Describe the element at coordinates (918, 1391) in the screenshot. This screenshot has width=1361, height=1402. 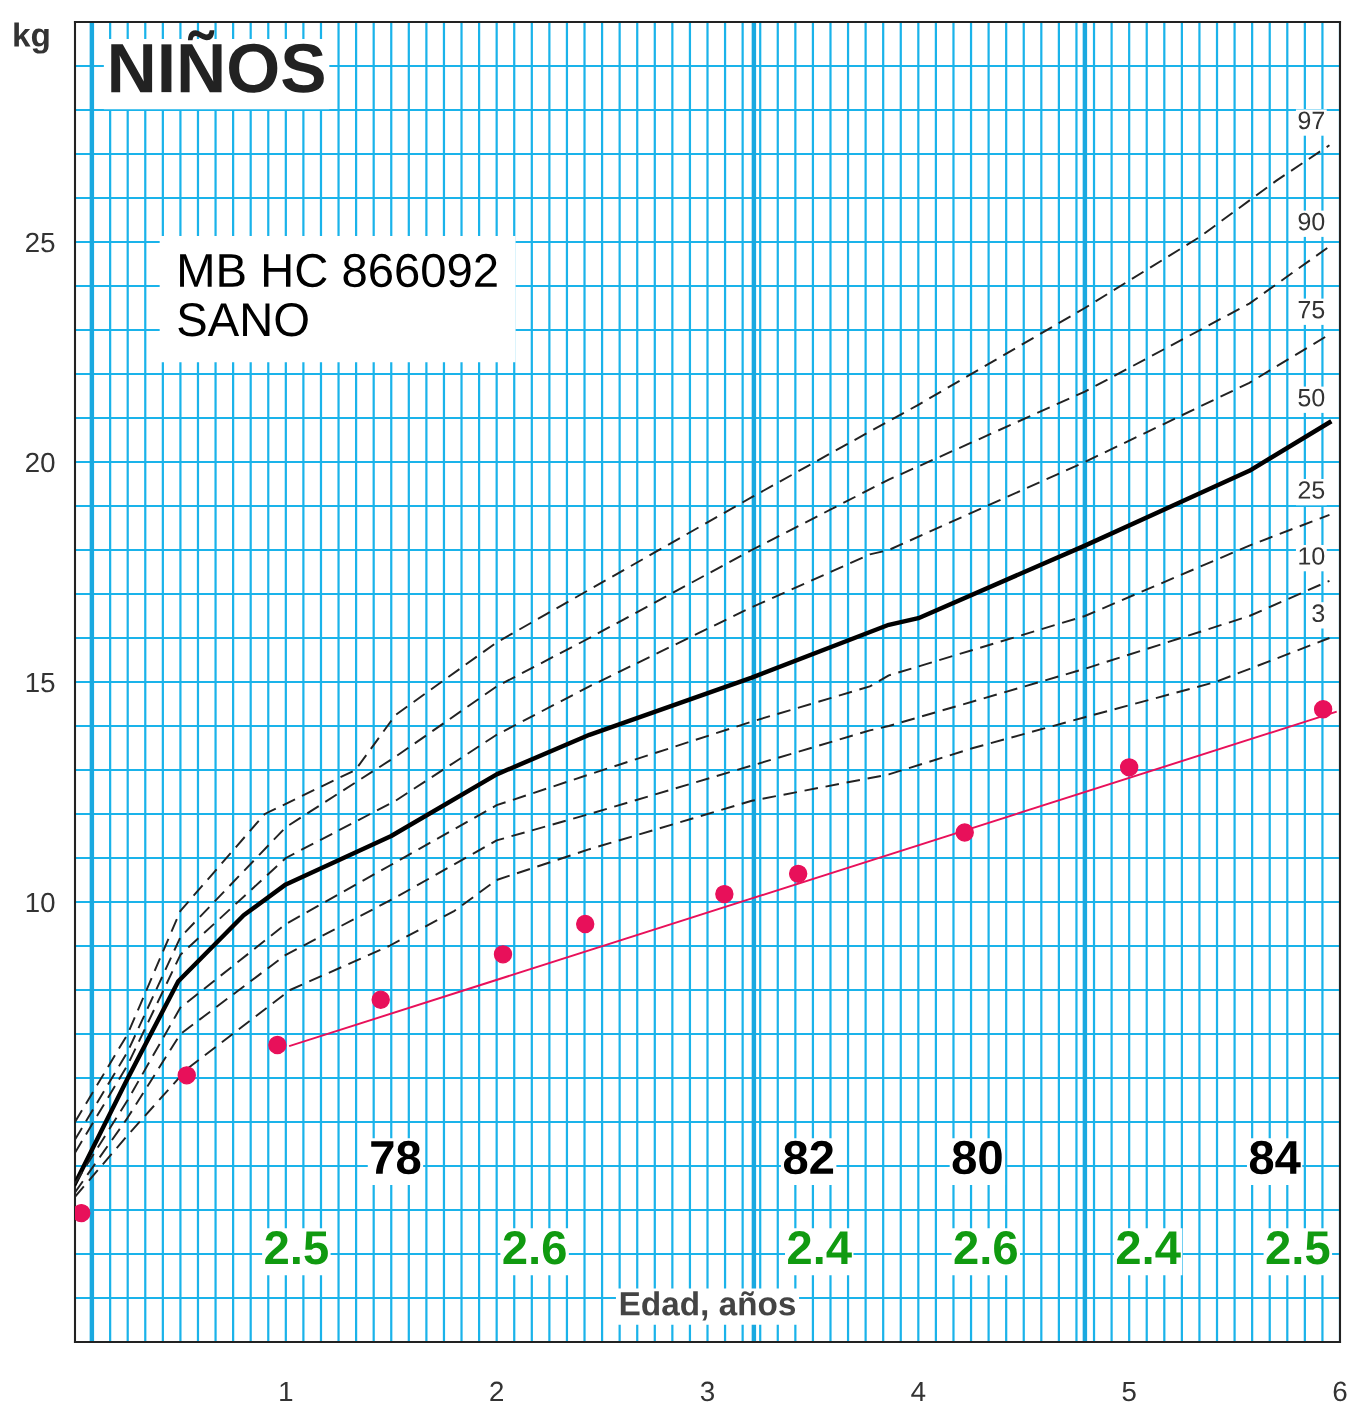
I see `x-tick-label: 4` at that location.